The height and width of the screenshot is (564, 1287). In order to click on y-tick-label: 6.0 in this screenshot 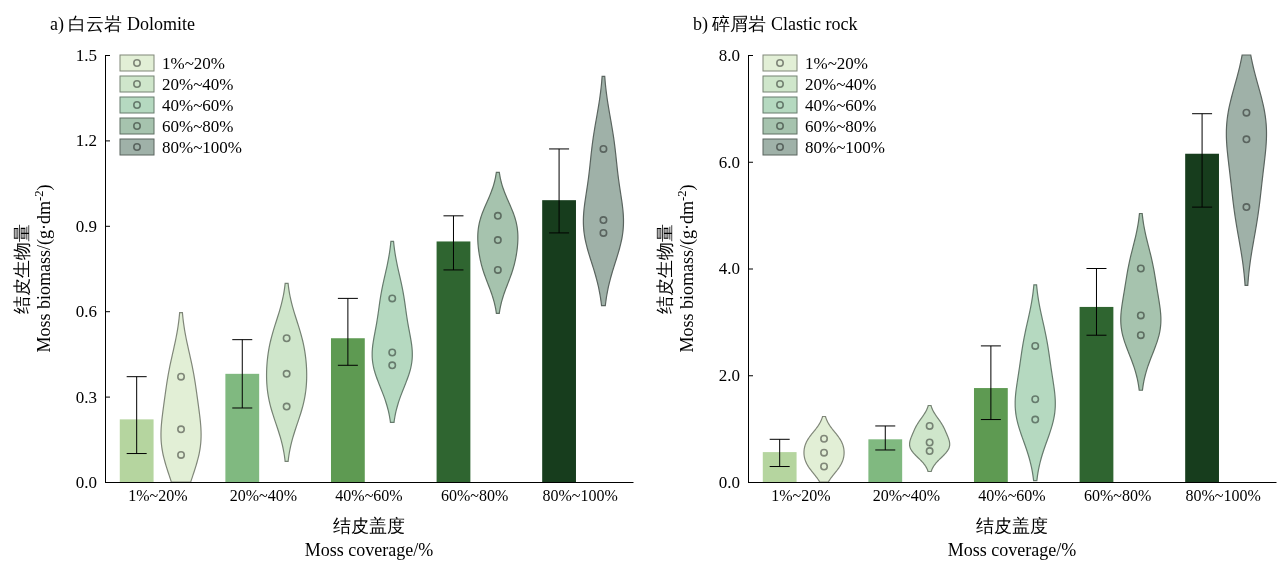, I will do `click(729, 162)`.